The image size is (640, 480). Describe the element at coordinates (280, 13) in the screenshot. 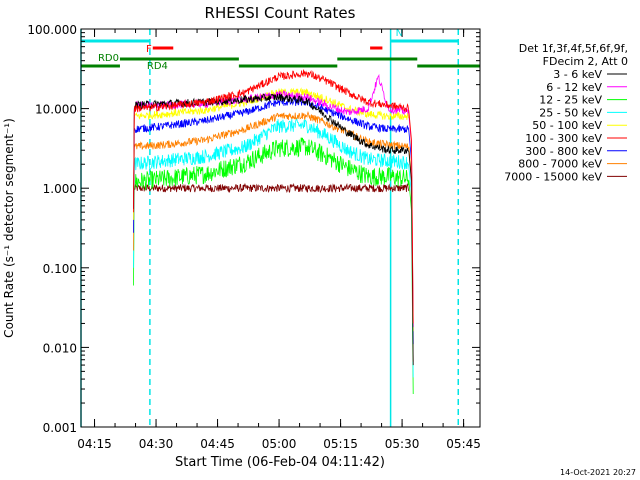

I see `chart-title: RHESSI Count Rates` at that location.